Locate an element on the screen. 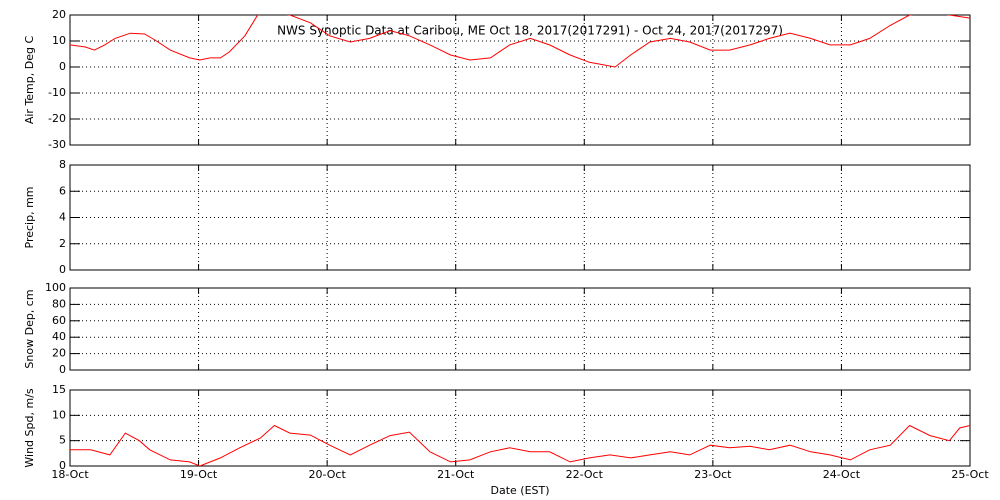 Image resolution: width=1000 pixels, height=500 pixels. y-tick-label: -30 is located at coordinates (57, 144).